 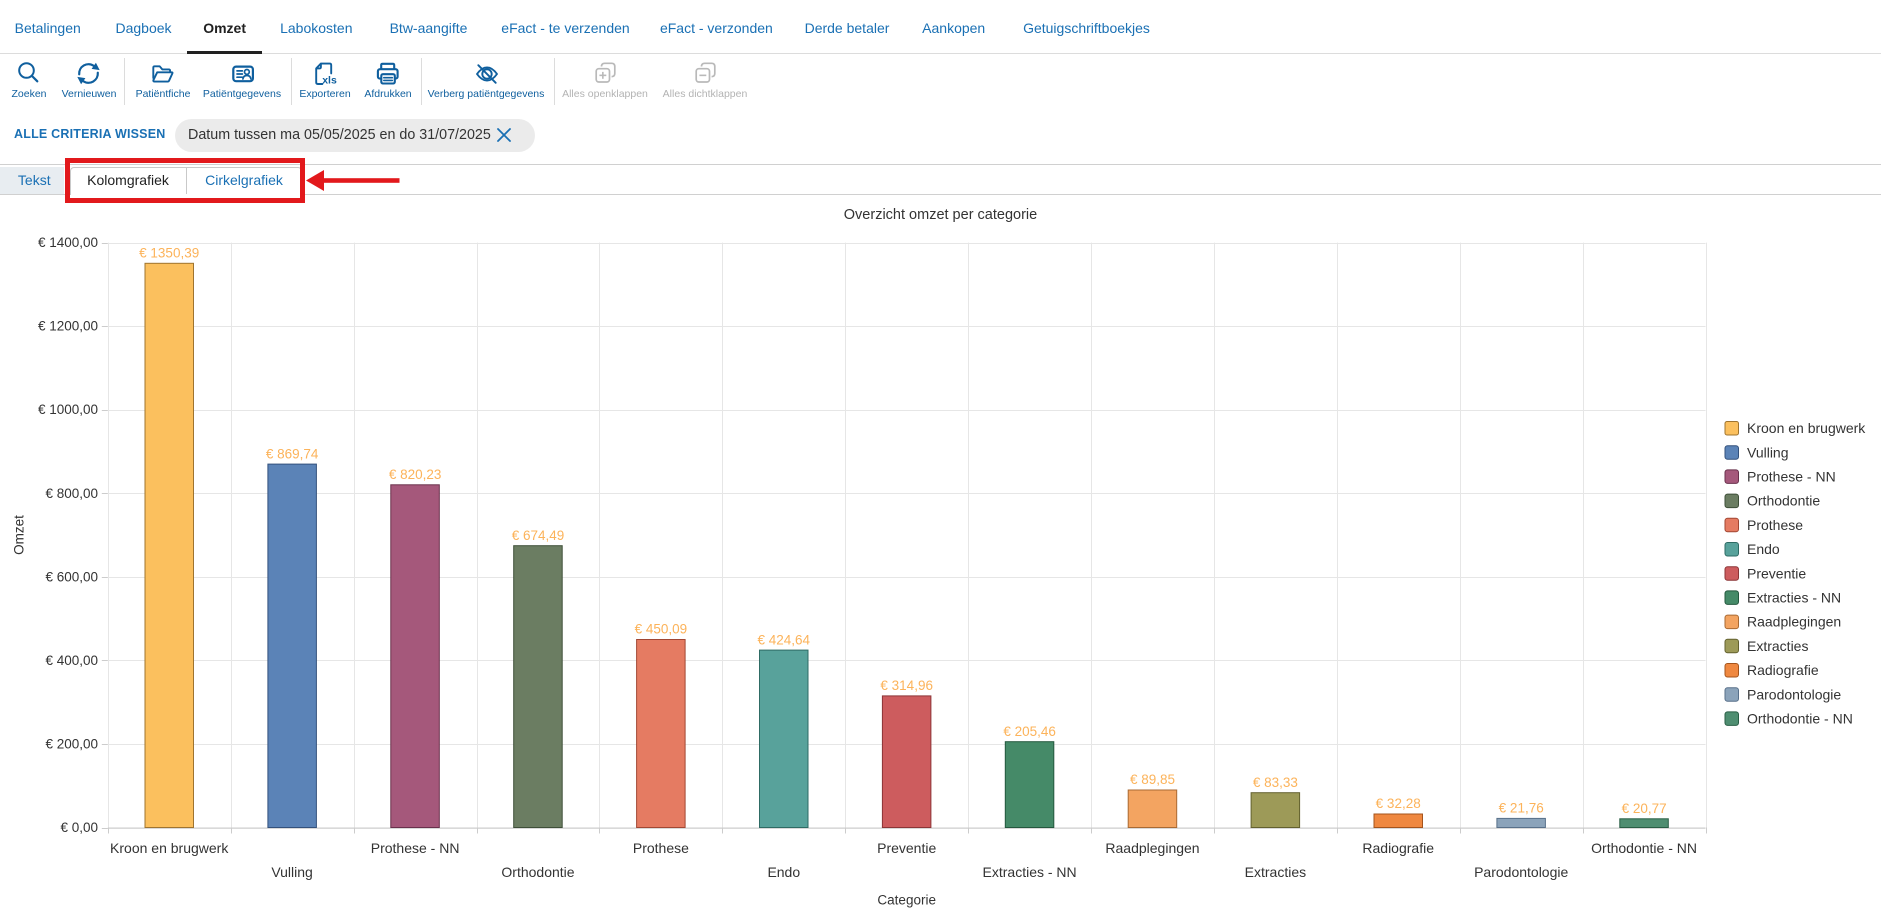 What do you see at coordinates (1152, 779) in the screenshot?
I see `svg-text: € 89,85` at bounding box center [1152, 779].